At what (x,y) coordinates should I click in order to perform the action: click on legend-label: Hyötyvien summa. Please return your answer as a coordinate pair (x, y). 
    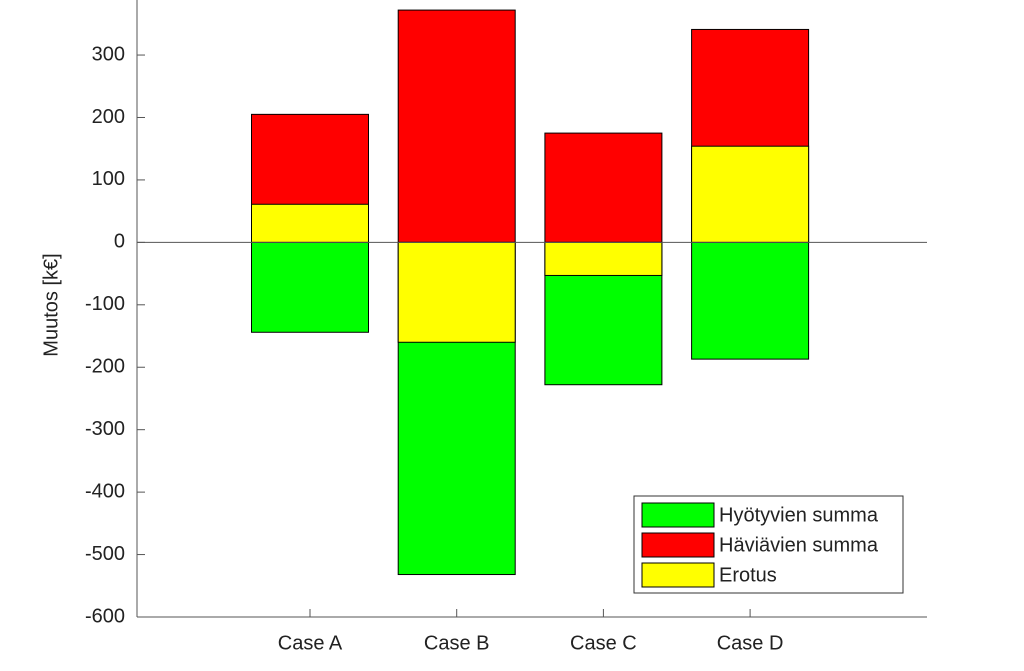
    Looking at the image, I should click on (799, 515).